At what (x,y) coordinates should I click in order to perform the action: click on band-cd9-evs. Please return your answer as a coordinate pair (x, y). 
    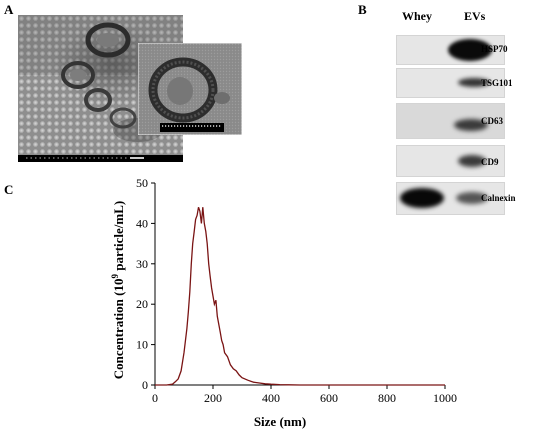
    Looking at the image, I should click on (472, 161).